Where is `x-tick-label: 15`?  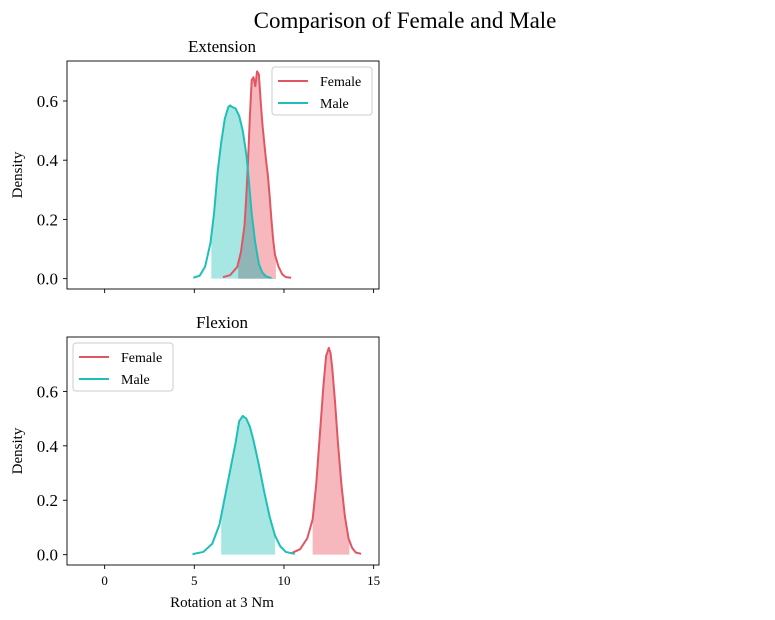 x-tick-label: 15 is located at coordinates (373, 580).